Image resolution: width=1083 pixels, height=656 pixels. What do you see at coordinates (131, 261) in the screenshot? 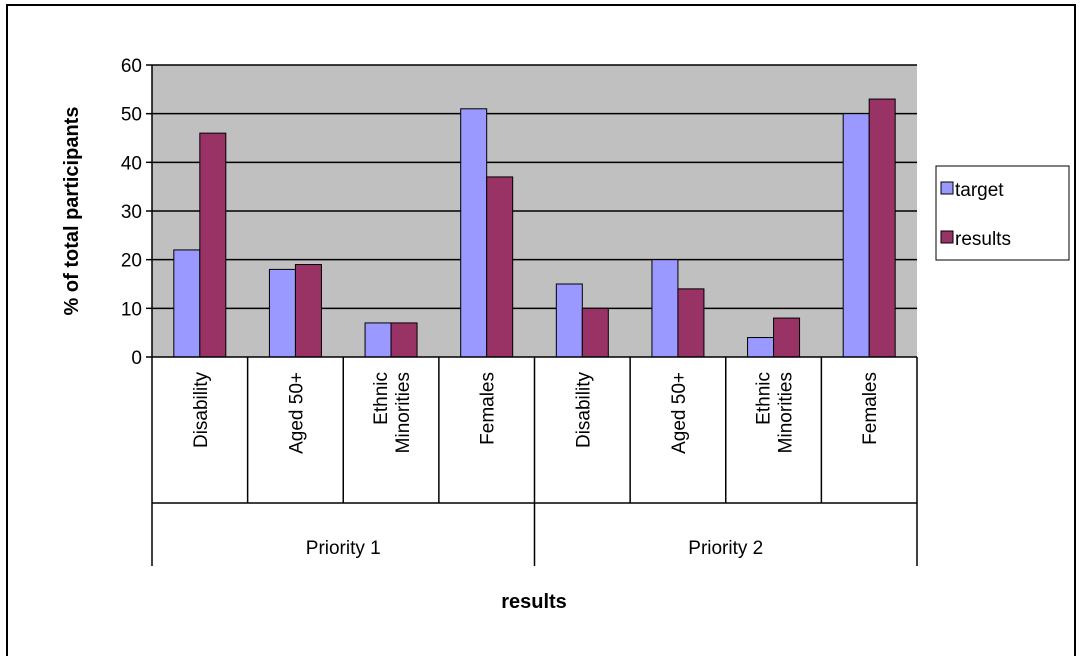
I see `y-tick-label: 20` at bounding box center [131, 261].